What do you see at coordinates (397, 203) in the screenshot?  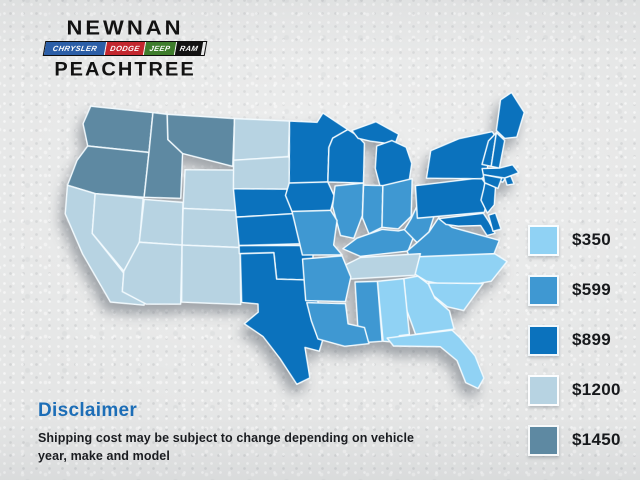 I see `state-oh` at bounding box center [397, 203].